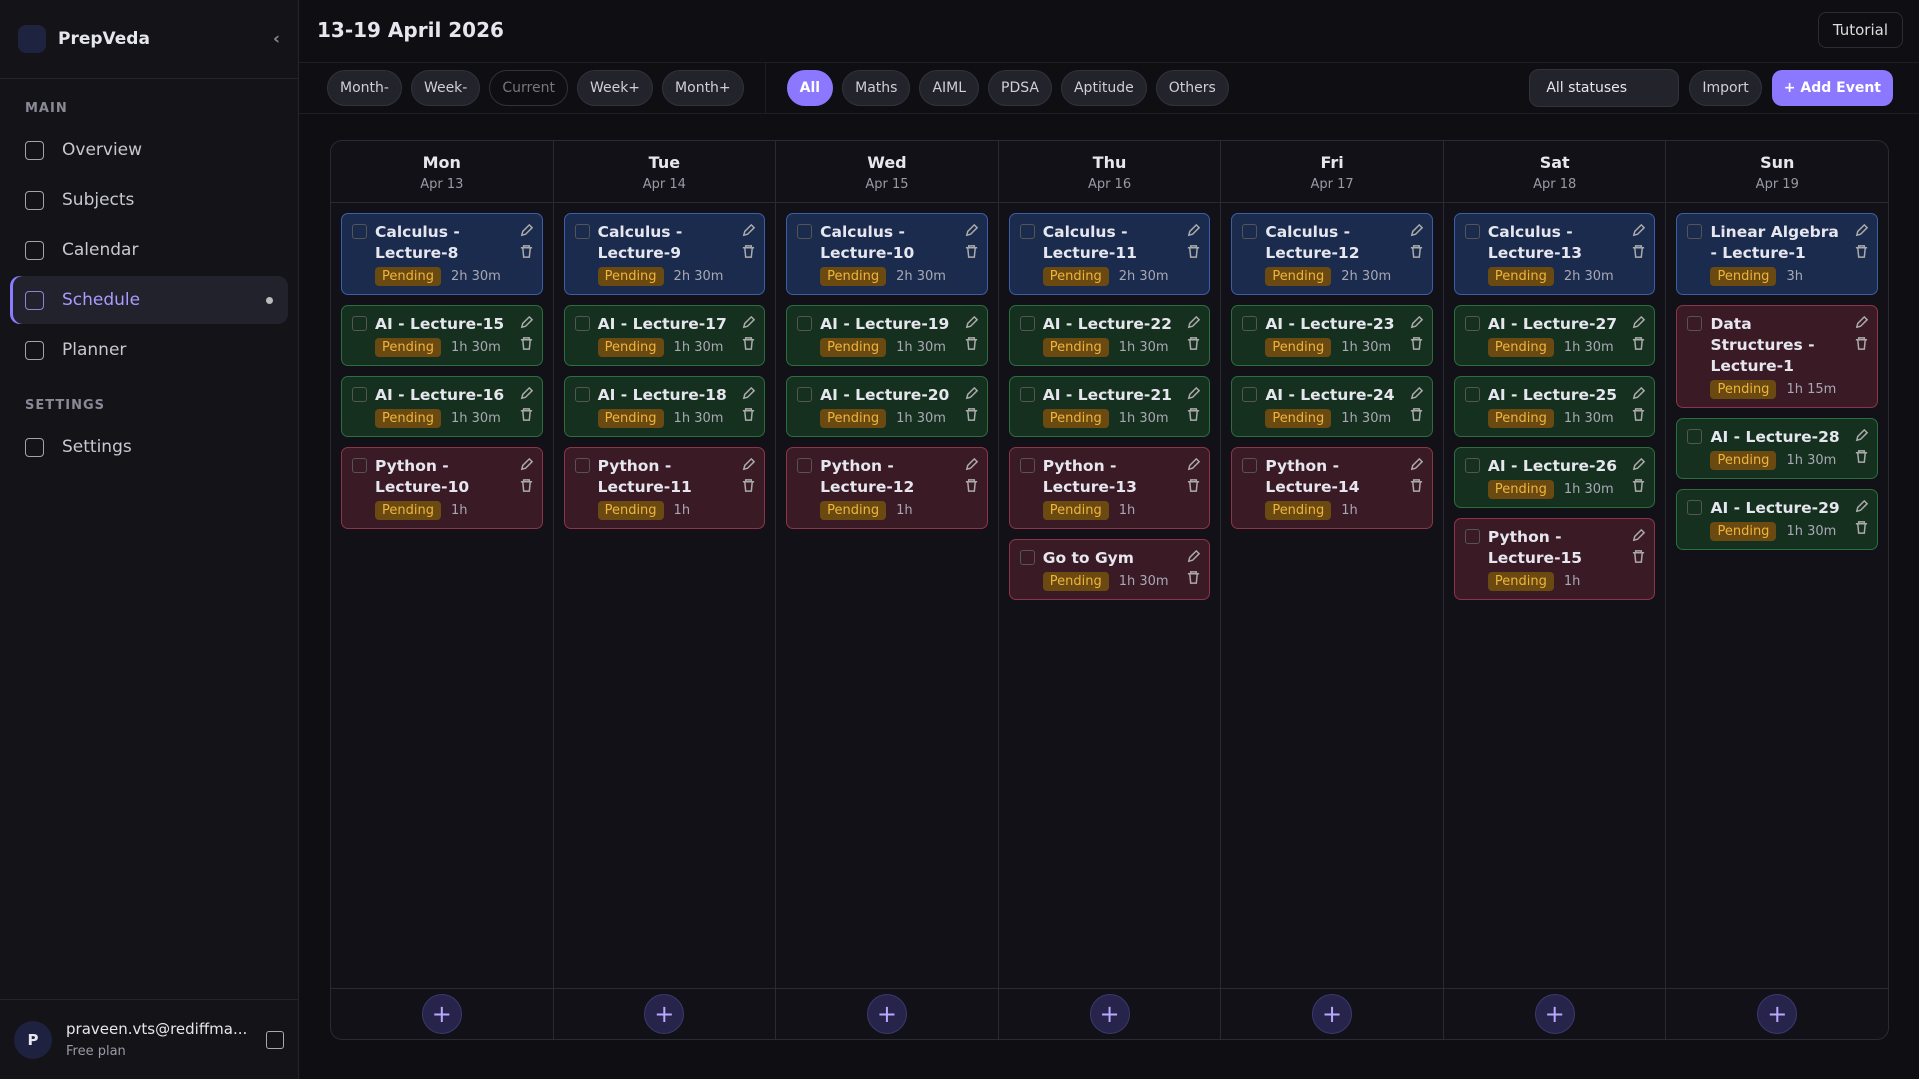  I want to click on event-card: AI - Lecture-17 Pending 1h 30m, so click(664, 335).